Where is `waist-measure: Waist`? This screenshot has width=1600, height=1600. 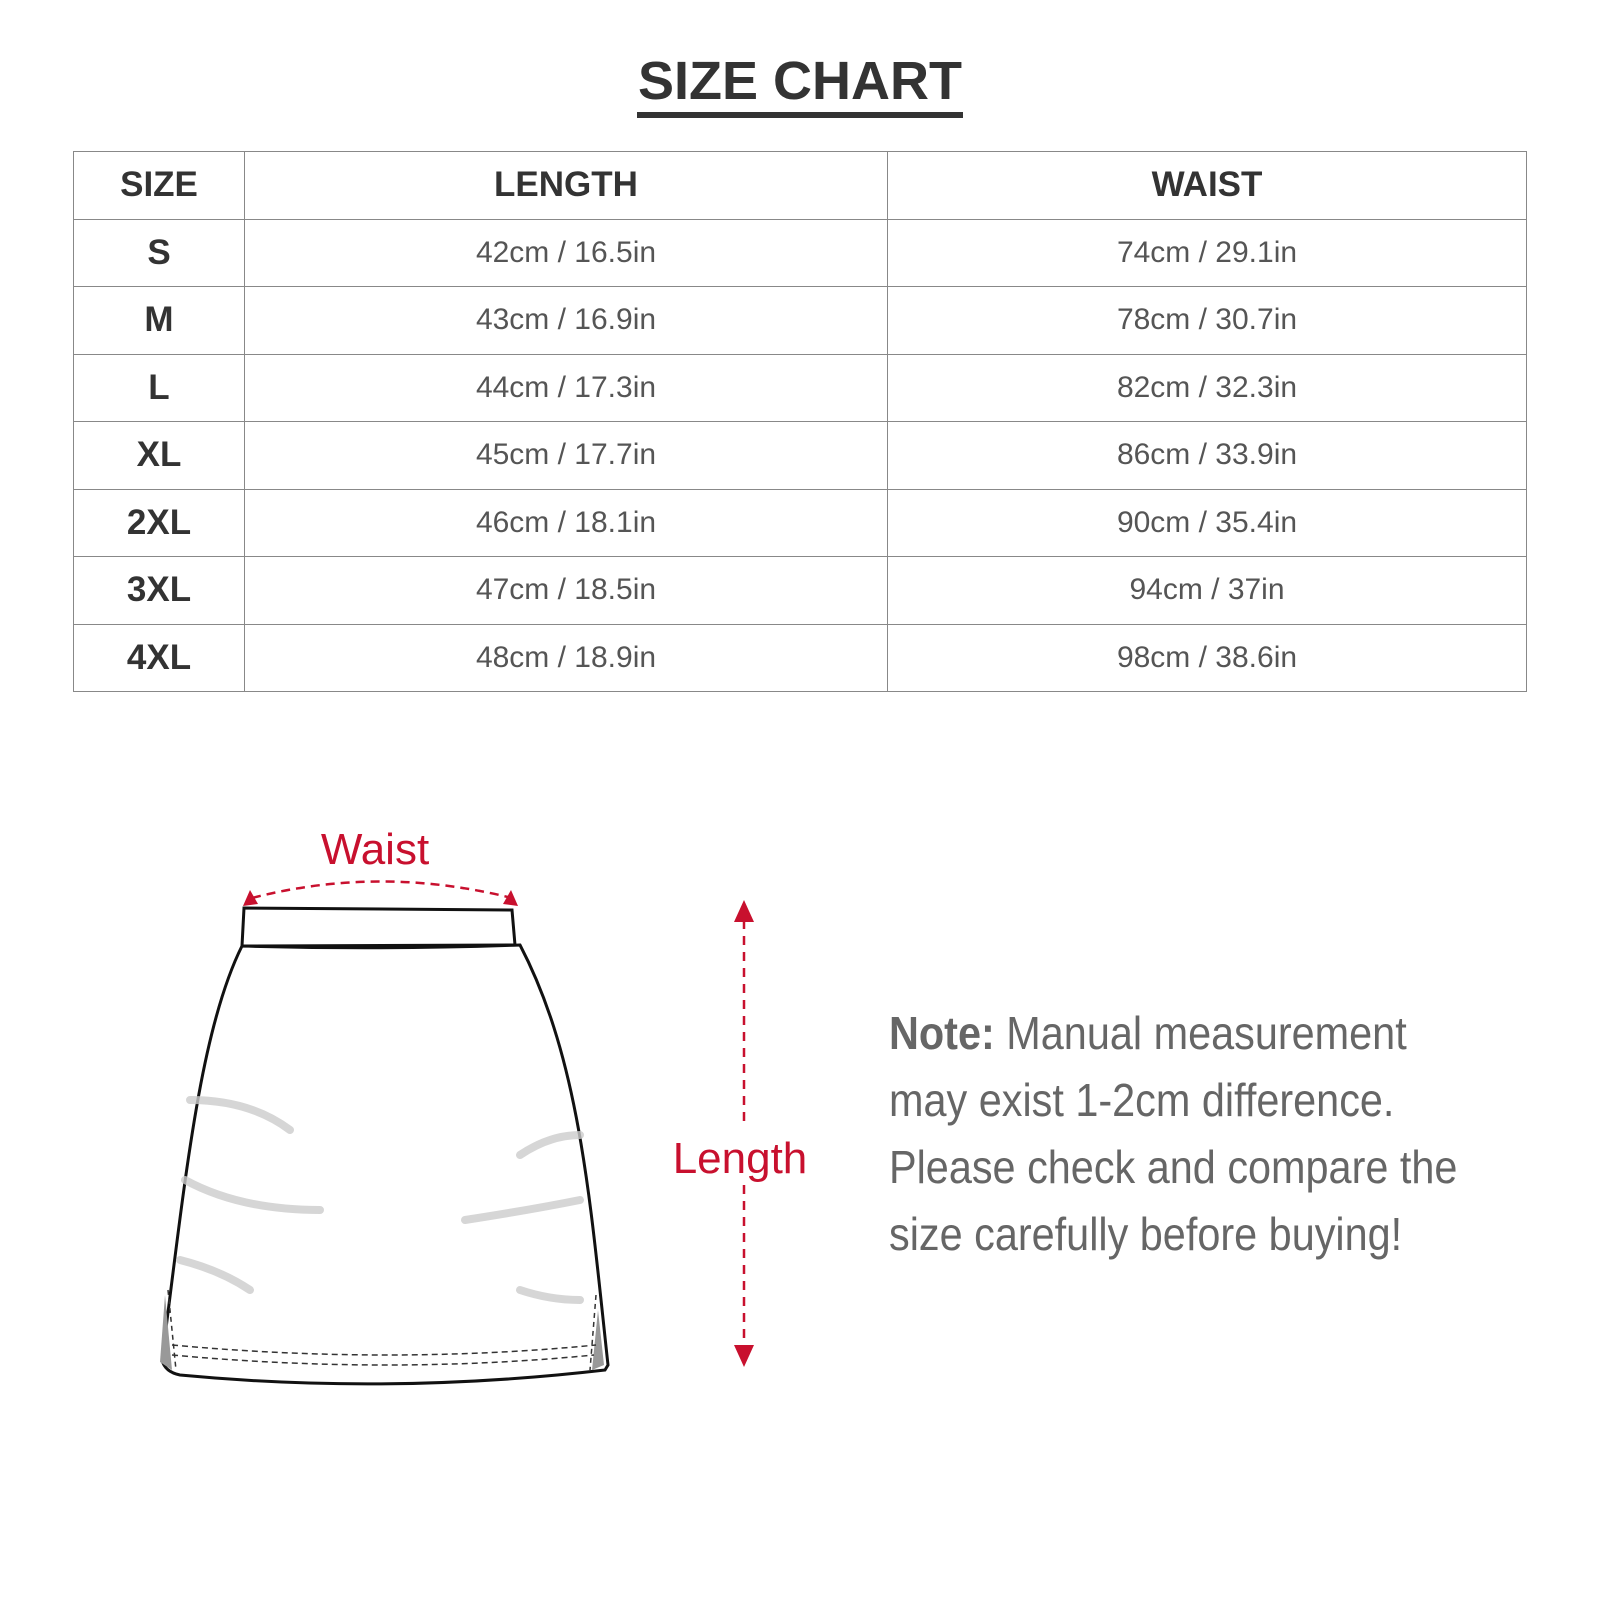 waist-measure: Waist is located at coordinates (380, 865).